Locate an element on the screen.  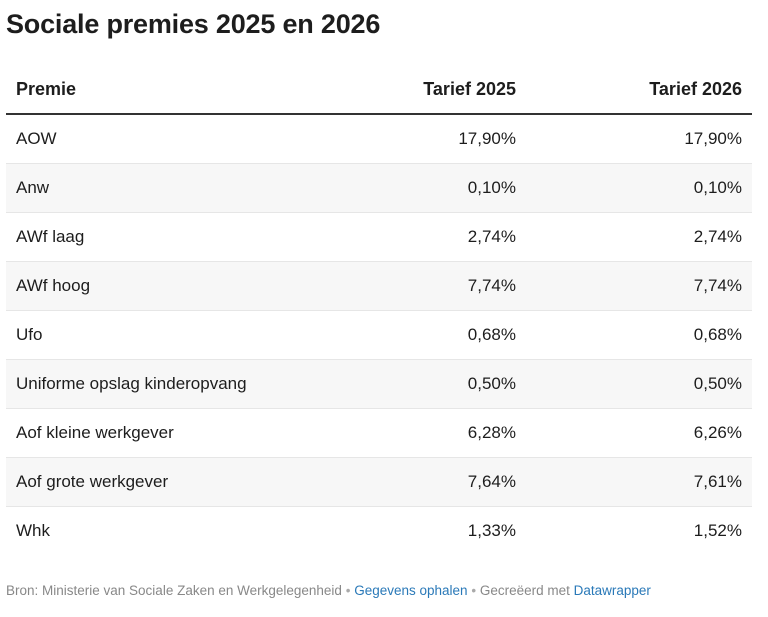
column-header-tarief-2026: Tarief 2026 is located at coordinates (639, 90).